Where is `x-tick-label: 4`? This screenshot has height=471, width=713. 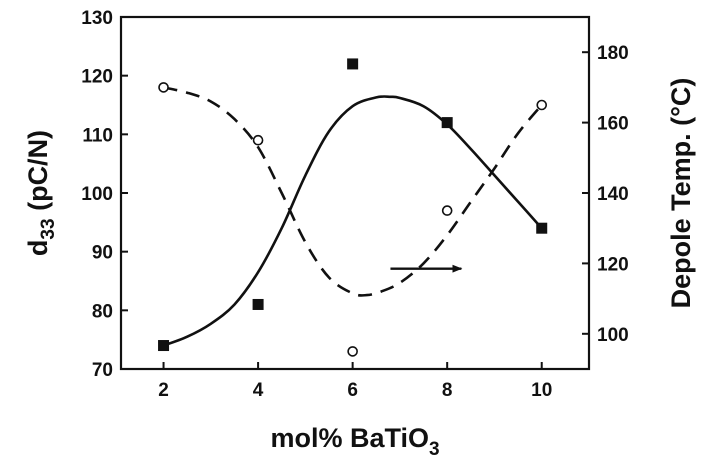 x-tick-label: 4 is located at coordinates (258, 390).